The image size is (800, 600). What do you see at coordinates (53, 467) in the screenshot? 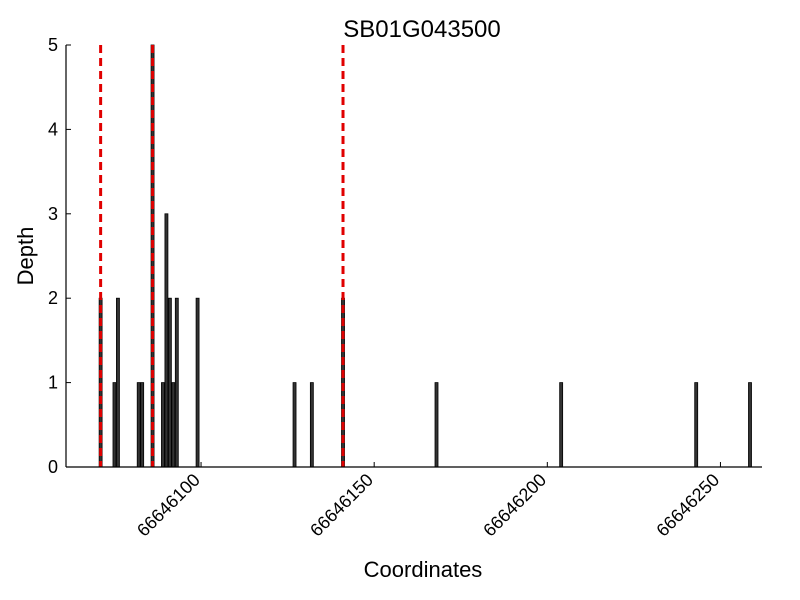
I see `y-tick-label: 0` at bounding box center [53, 467].